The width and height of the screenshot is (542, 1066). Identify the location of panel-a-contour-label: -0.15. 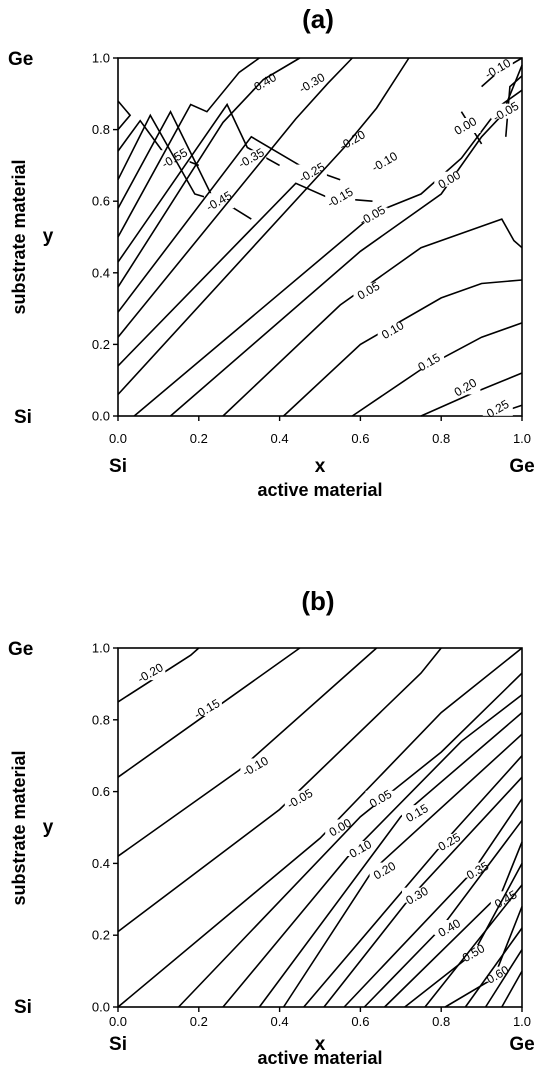
(340, 198).